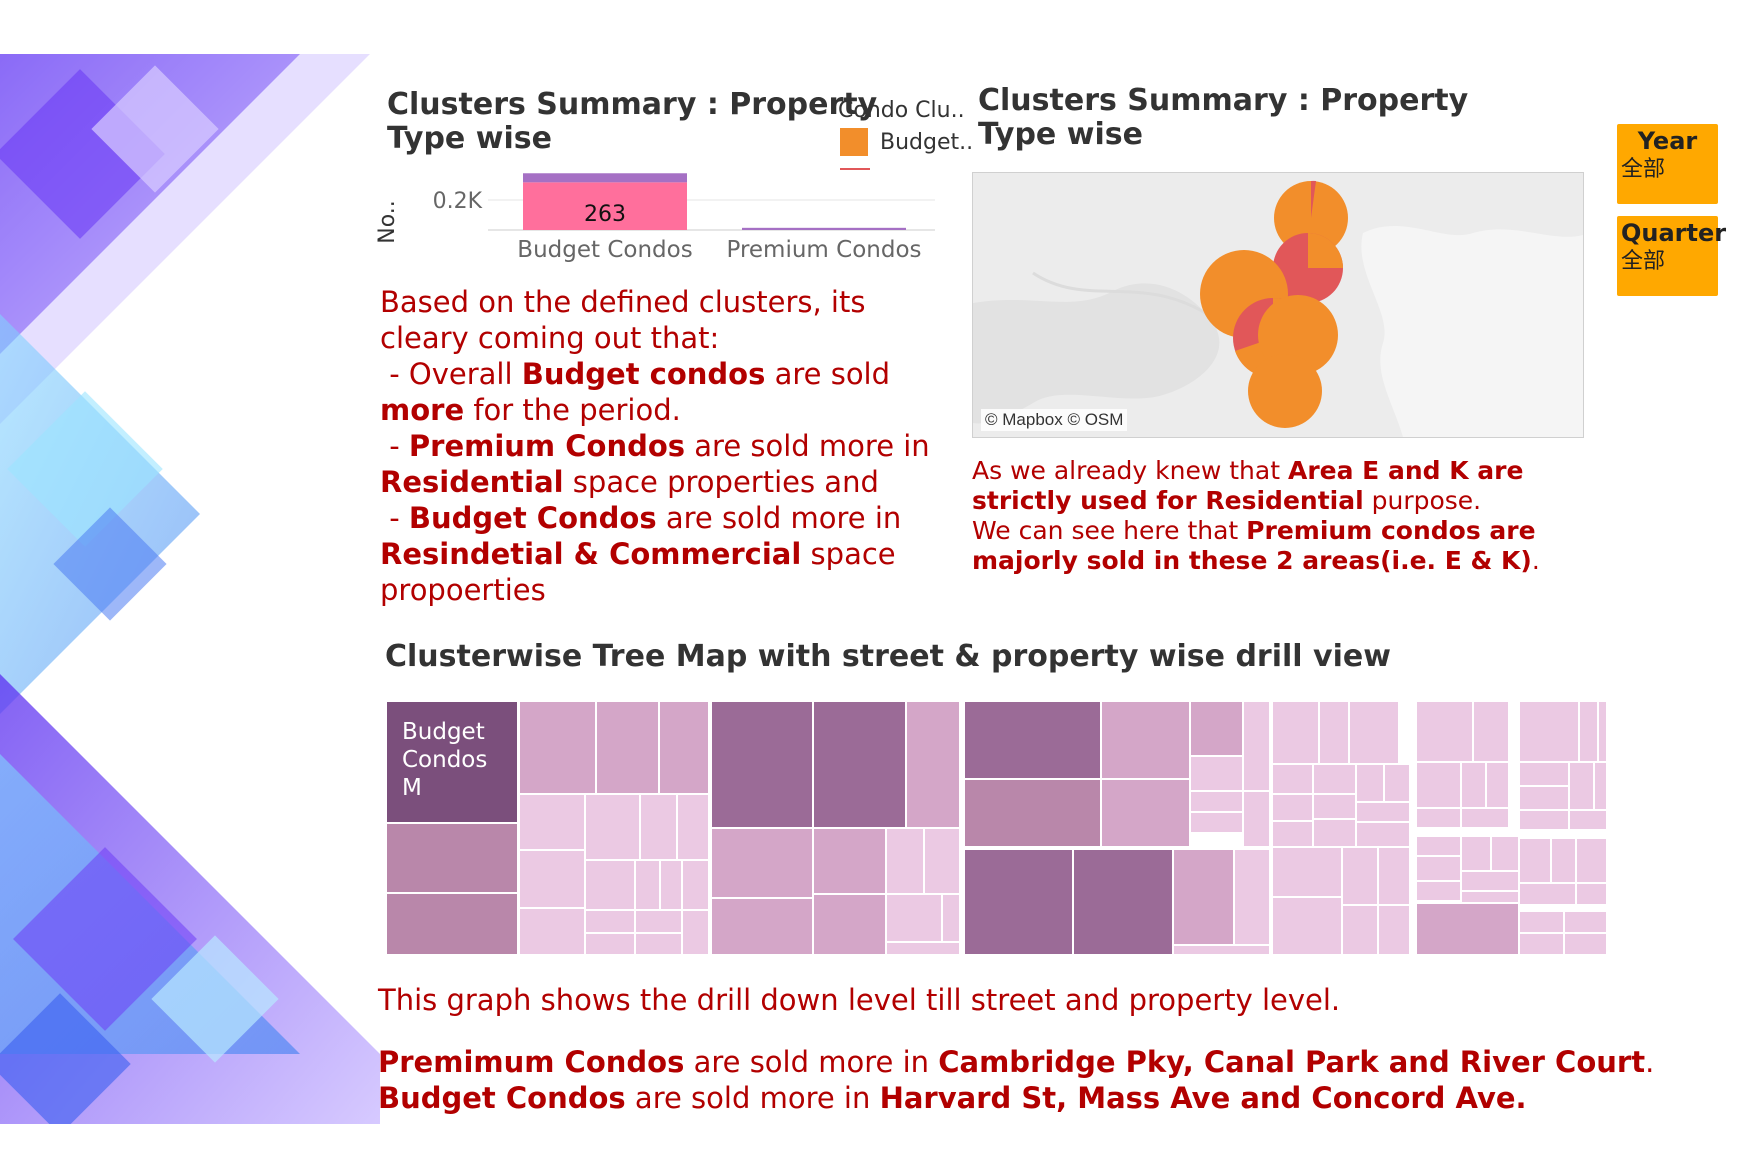  Describe the element at coordinates (1274, 304) in the screenshot. I see `map-markers` at that location.